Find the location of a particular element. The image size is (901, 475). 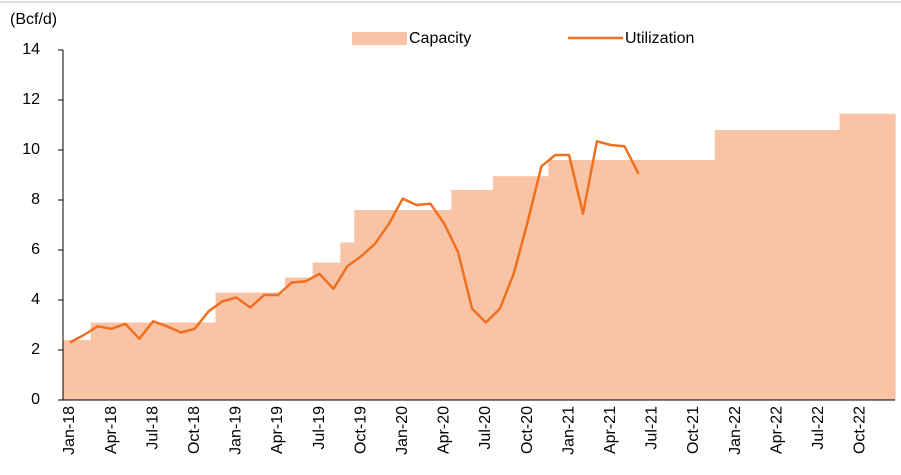

x-tick-label: Jan-18 is located at coordinates (69, 430).